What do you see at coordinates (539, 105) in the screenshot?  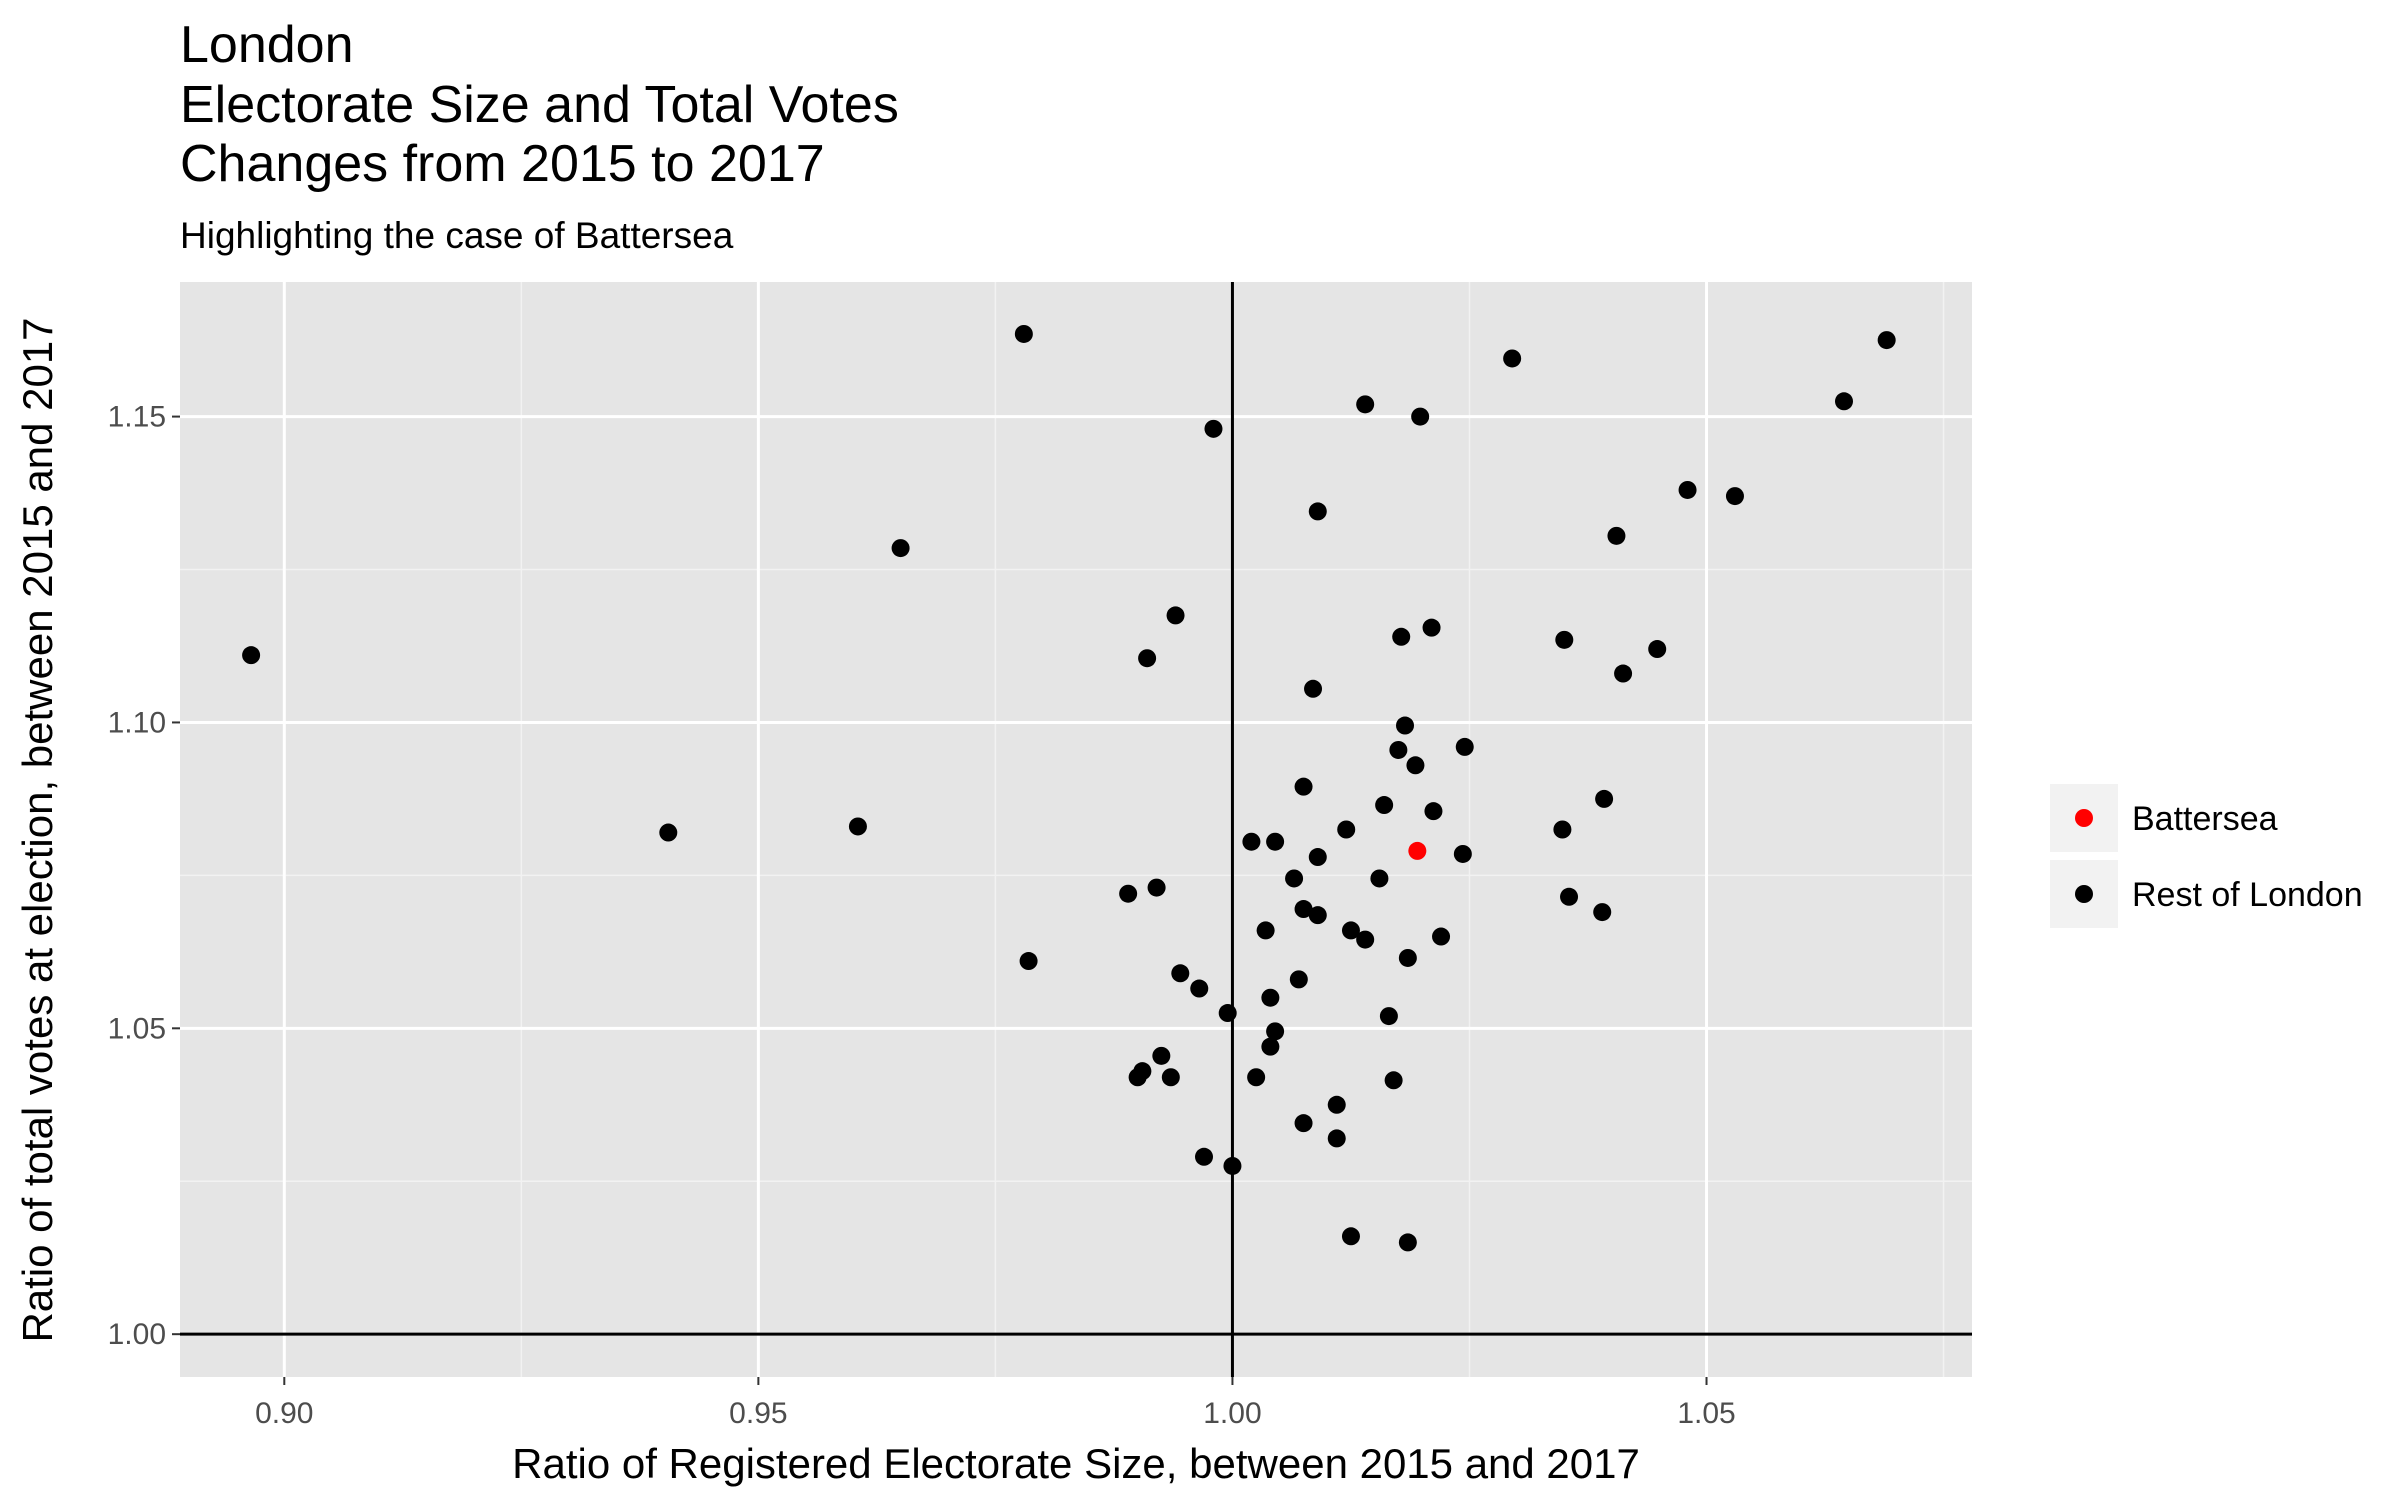 I see `chart-title-line-2: Electorate Size and Total Votes` at bounding box center [539, 105].